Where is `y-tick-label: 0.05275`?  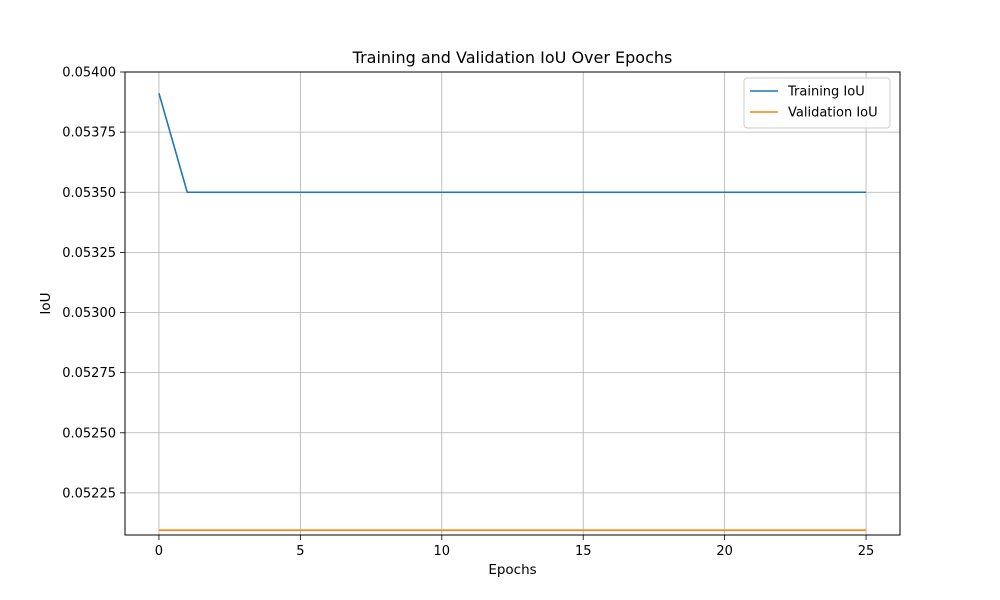
y-tick-label: 0.05275 is located at coordinates (89, 373).